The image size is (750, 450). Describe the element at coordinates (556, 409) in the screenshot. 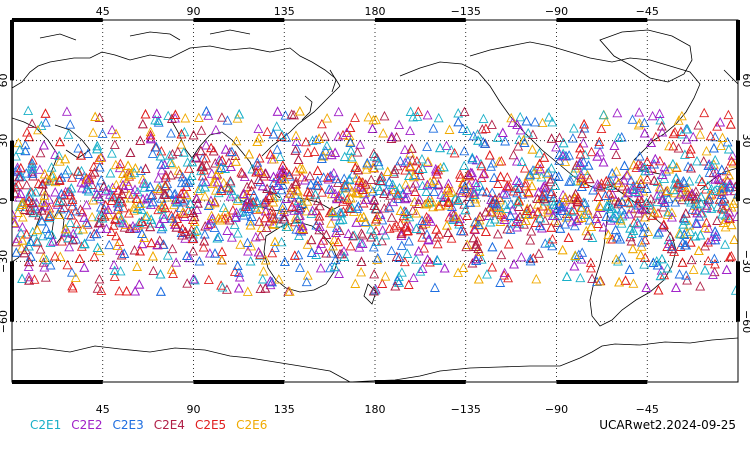

I see `lon-label-bottom: −90` at that location.